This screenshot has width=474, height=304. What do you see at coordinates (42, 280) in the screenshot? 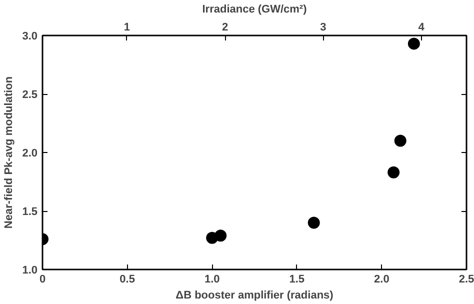
I see `x-tick-label: 0` at bounding box center [42, 280].